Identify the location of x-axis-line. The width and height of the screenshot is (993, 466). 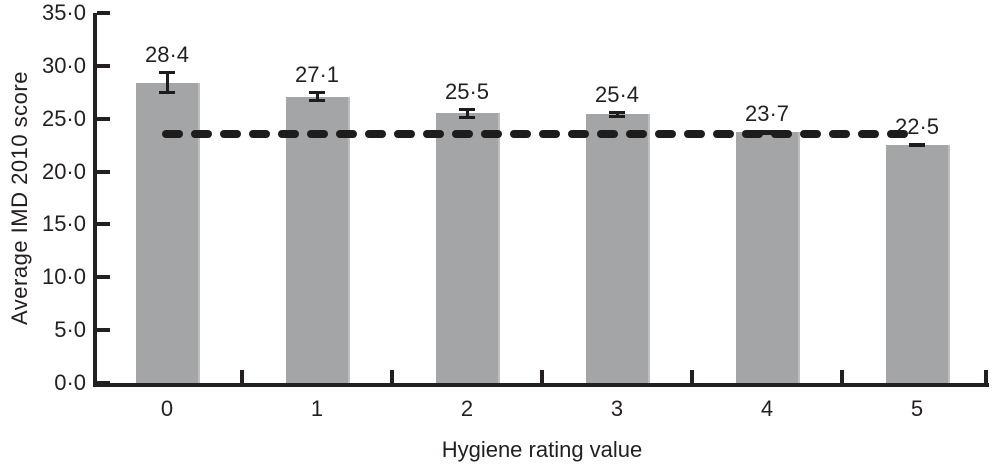
(541, 385).